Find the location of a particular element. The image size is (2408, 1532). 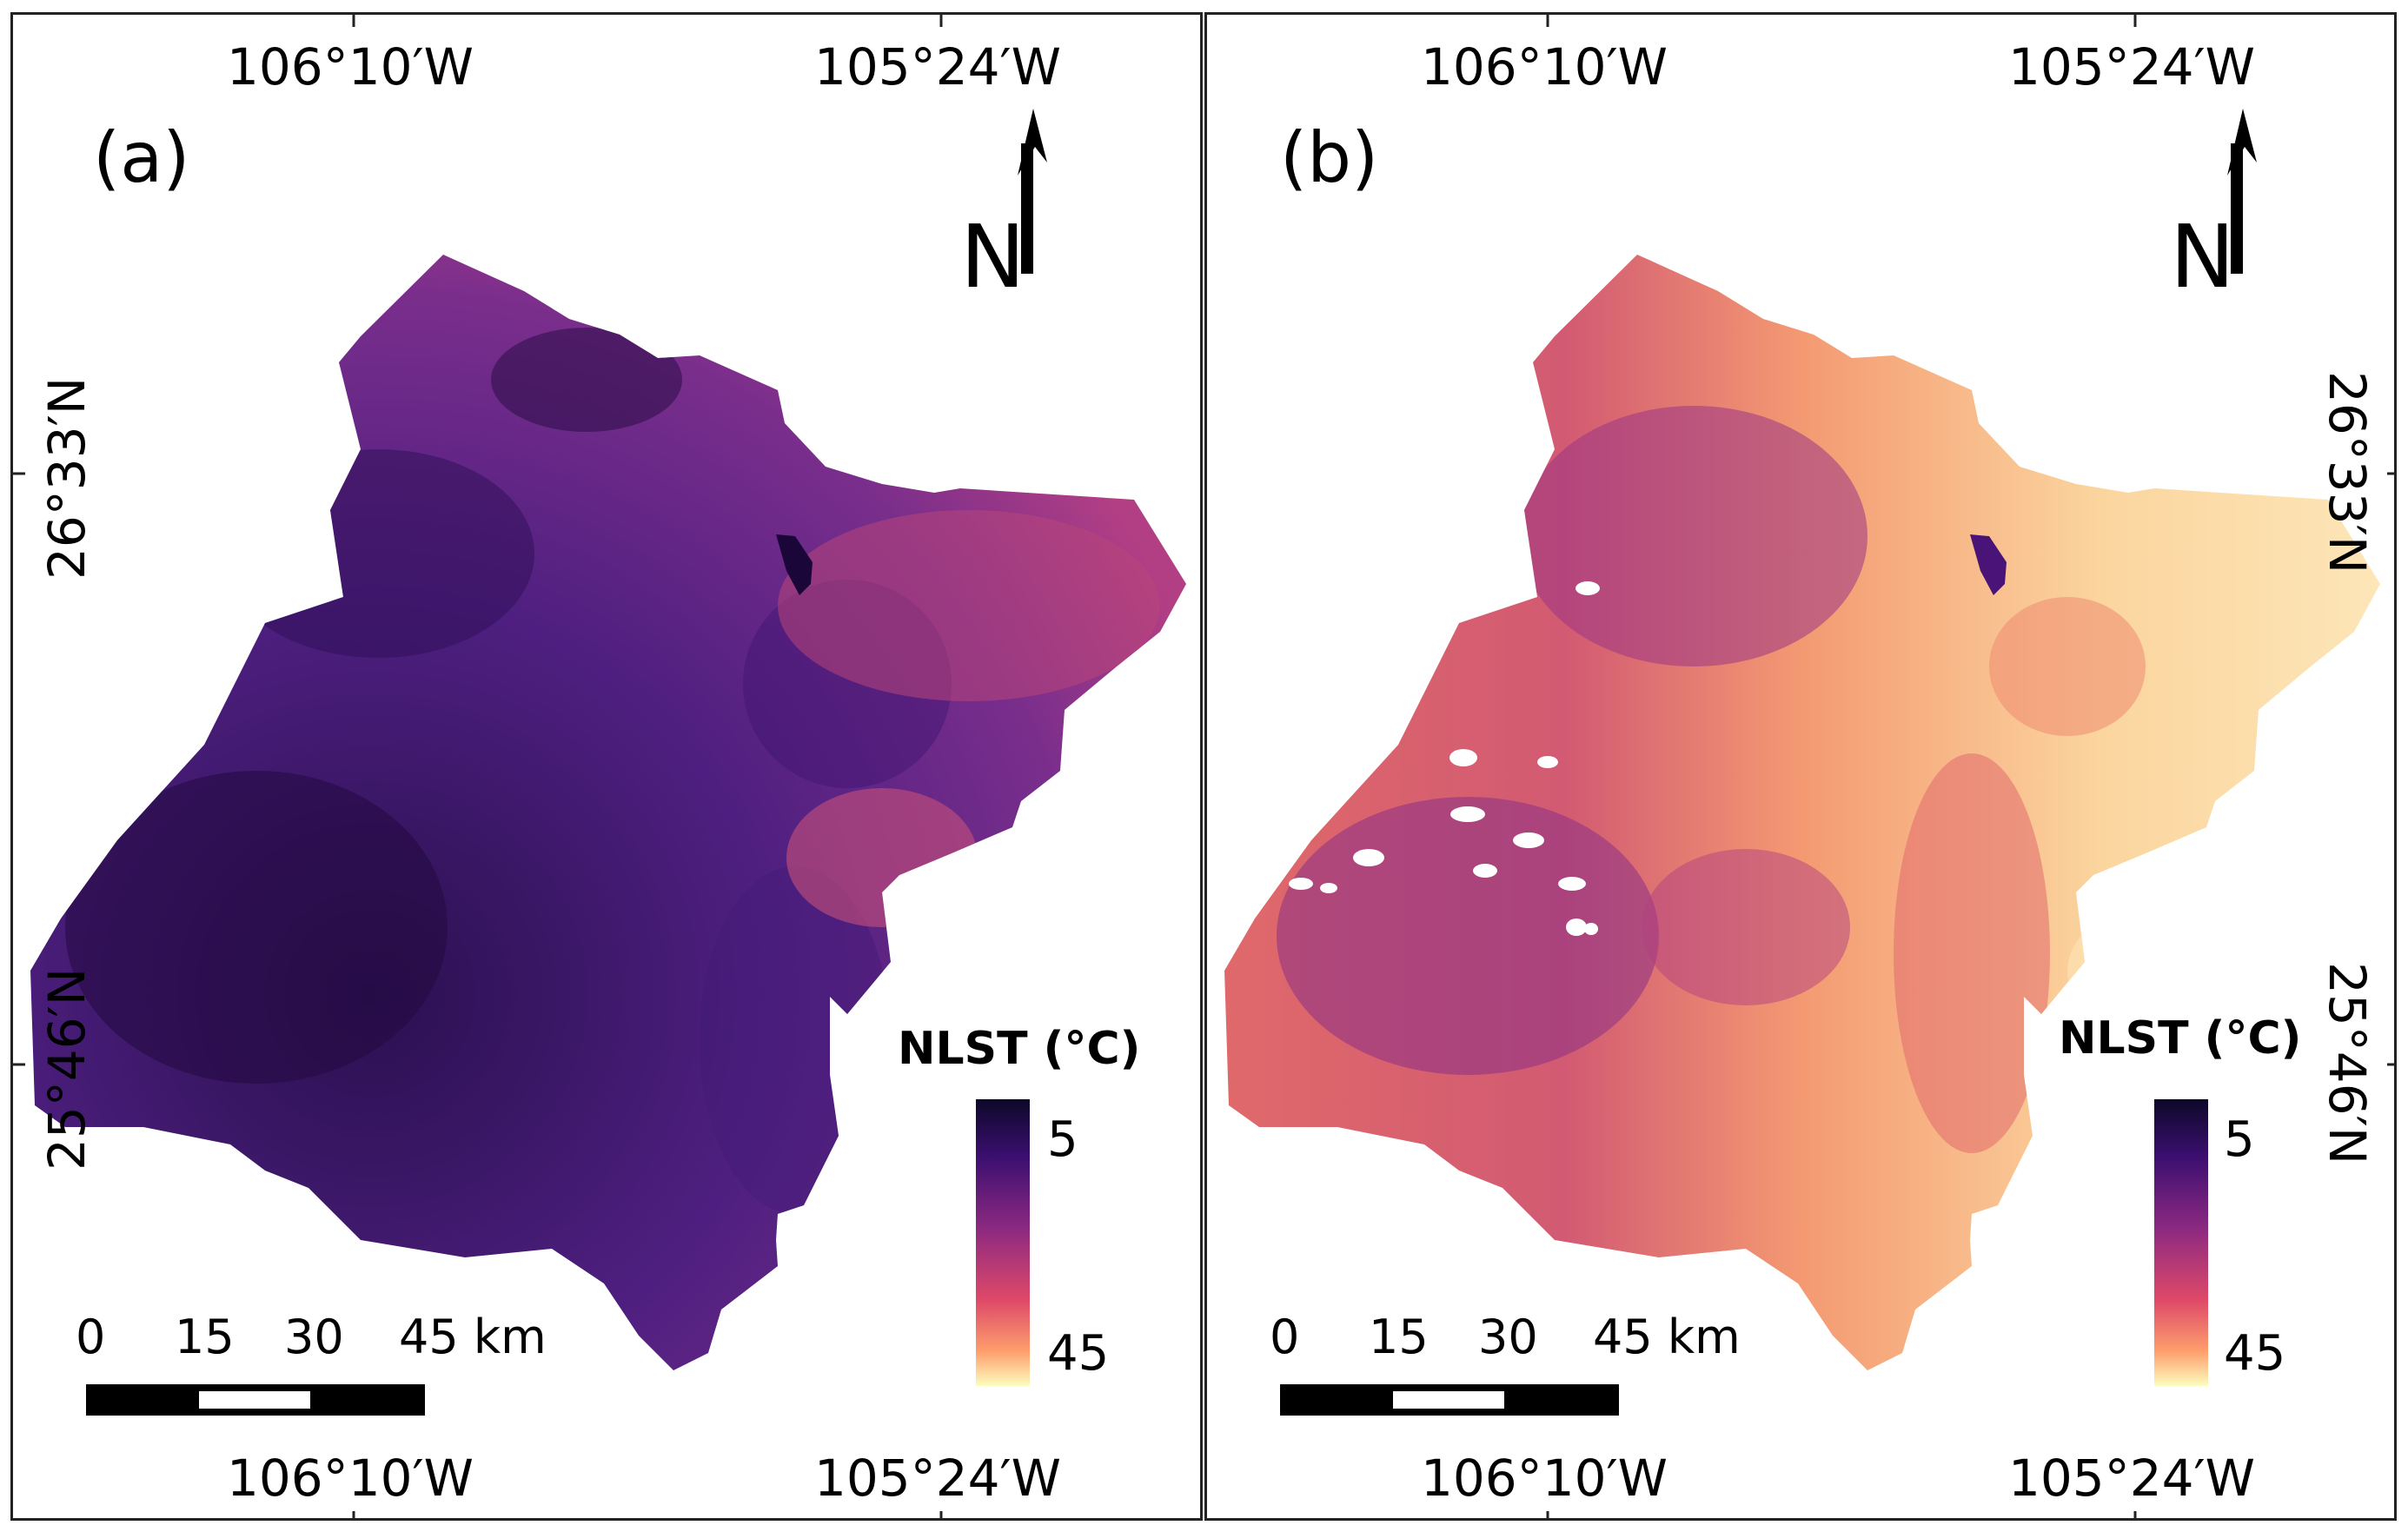

colorbar-a is located at coordinates (1003, 1242).